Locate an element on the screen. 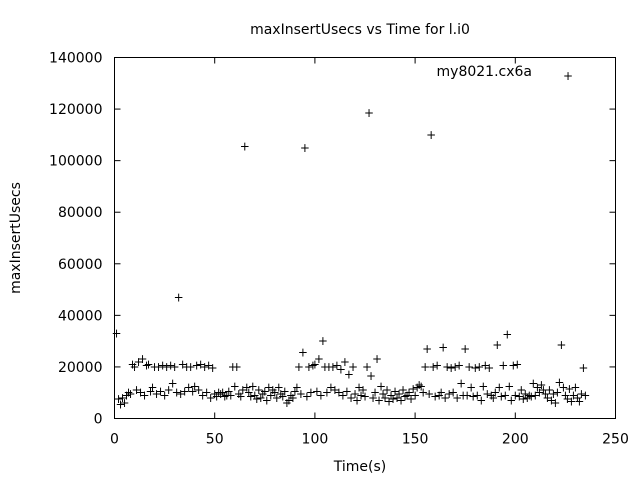 Image resolution: width=640 pixels, height=480 pixels. x-tick-label: 200 is located at coordinates (515, 440).